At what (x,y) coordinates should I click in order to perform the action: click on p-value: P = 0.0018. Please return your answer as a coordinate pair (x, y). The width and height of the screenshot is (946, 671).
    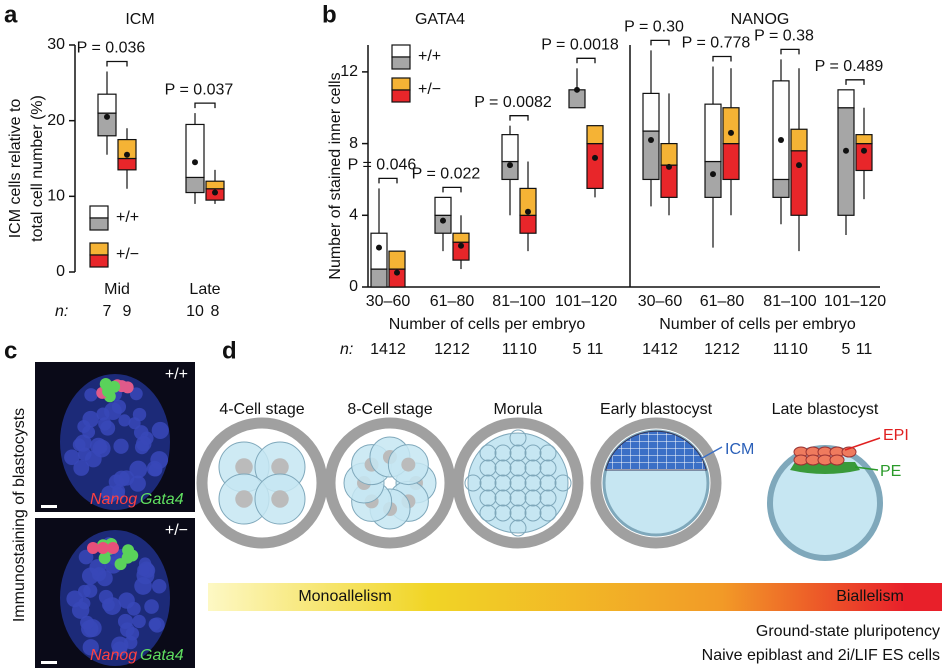
    Looking at the image, I should click on (580, 45).